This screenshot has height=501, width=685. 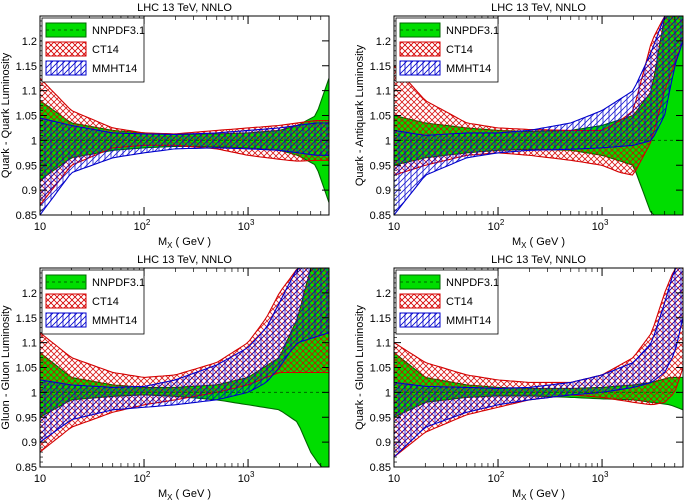 I want to click on plot-area, so click(x=184, y=146).